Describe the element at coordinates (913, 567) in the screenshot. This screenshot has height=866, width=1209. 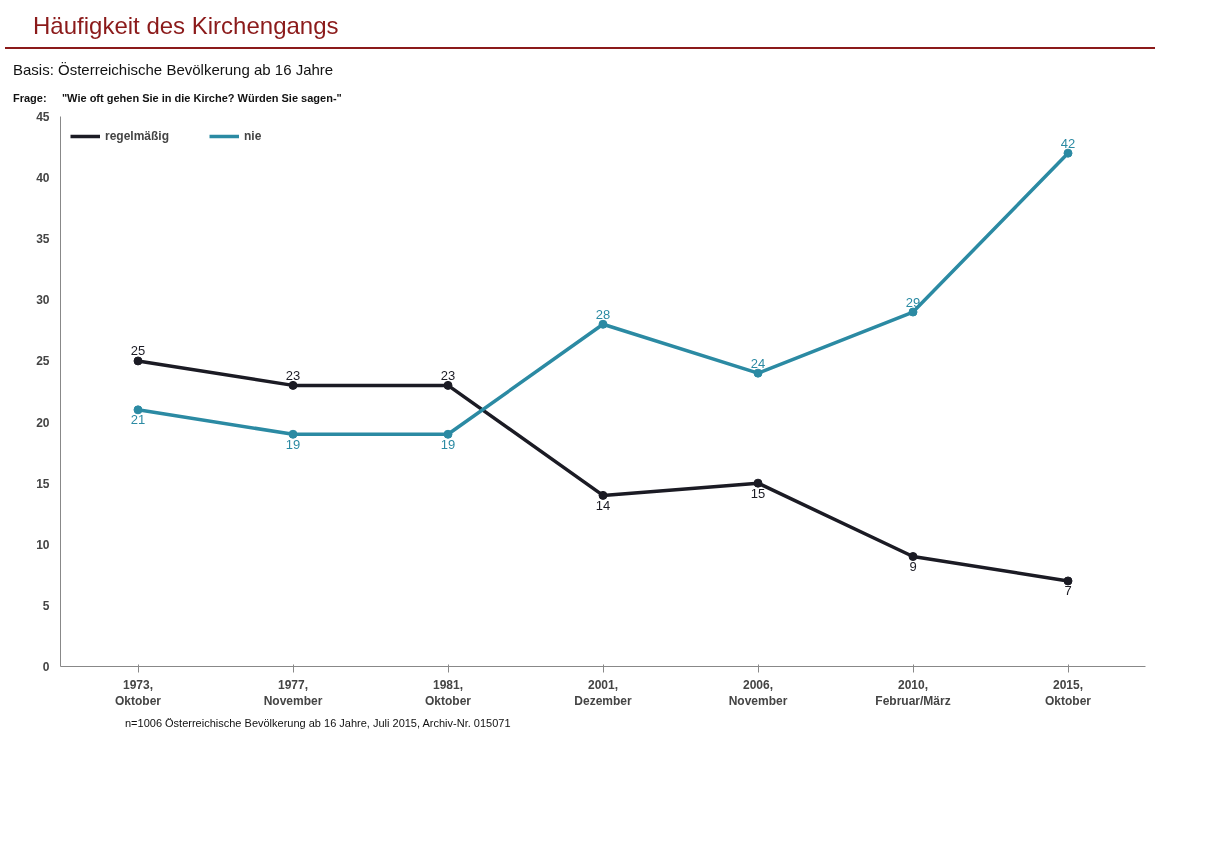
I see `data-label: 9` at that location.